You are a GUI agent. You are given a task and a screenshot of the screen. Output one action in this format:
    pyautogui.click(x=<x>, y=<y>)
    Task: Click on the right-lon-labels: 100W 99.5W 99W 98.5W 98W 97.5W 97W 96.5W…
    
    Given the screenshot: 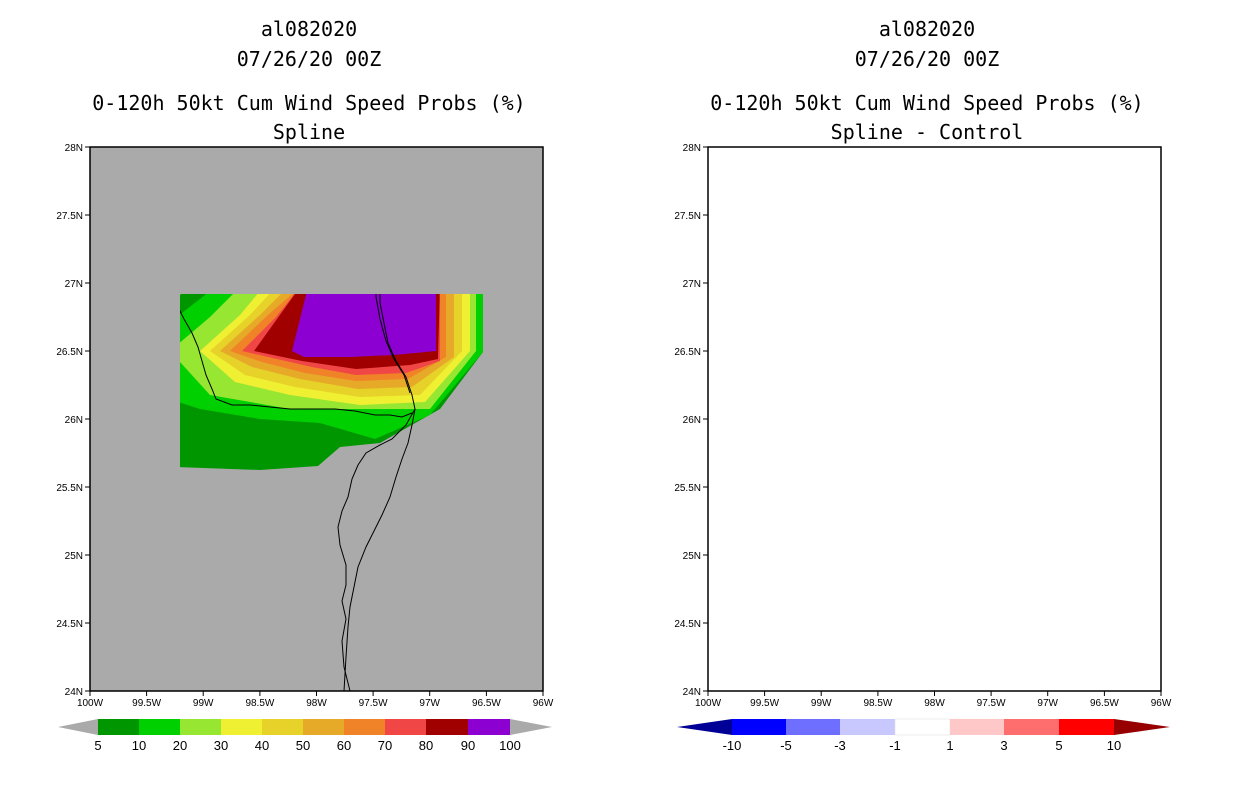 What is the action you would take?
    pyautogui.click(x=933, y=703)
    